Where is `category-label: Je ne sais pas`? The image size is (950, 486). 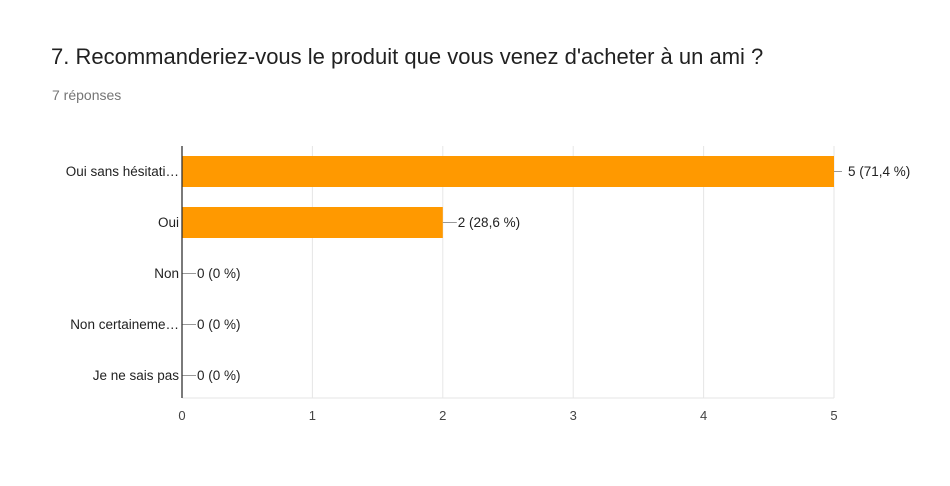 category-label: Je ne sais pas is located at coordinates (136, 375).